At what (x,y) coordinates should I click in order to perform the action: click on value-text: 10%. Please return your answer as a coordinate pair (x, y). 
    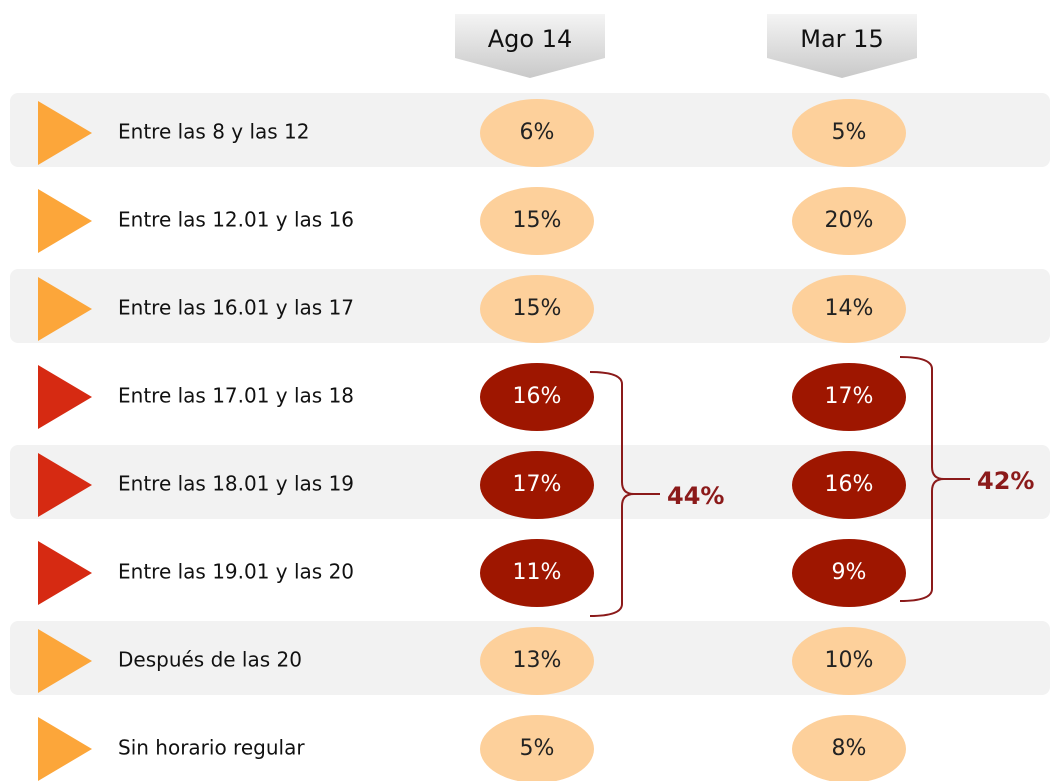
    Looking at the image, I should click on (849, 660).